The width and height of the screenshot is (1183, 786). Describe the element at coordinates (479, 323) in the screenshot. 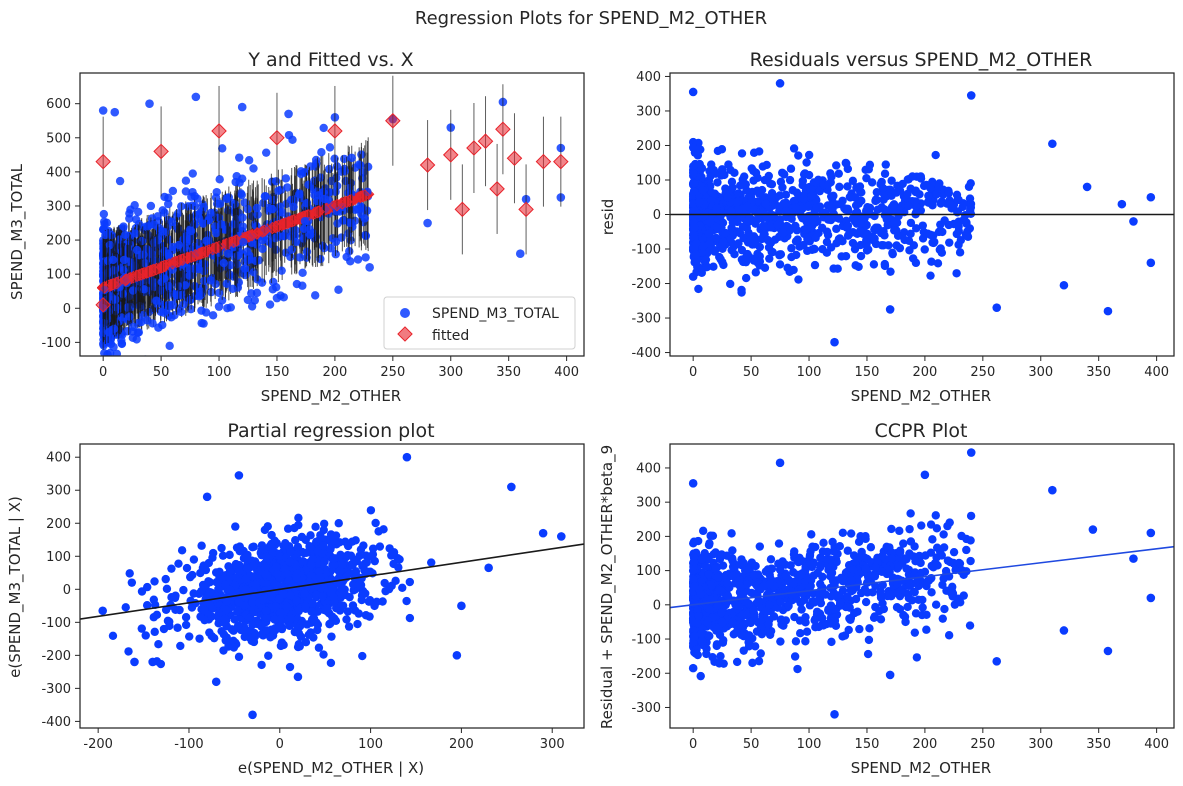

I see `legend-frame` at that location.